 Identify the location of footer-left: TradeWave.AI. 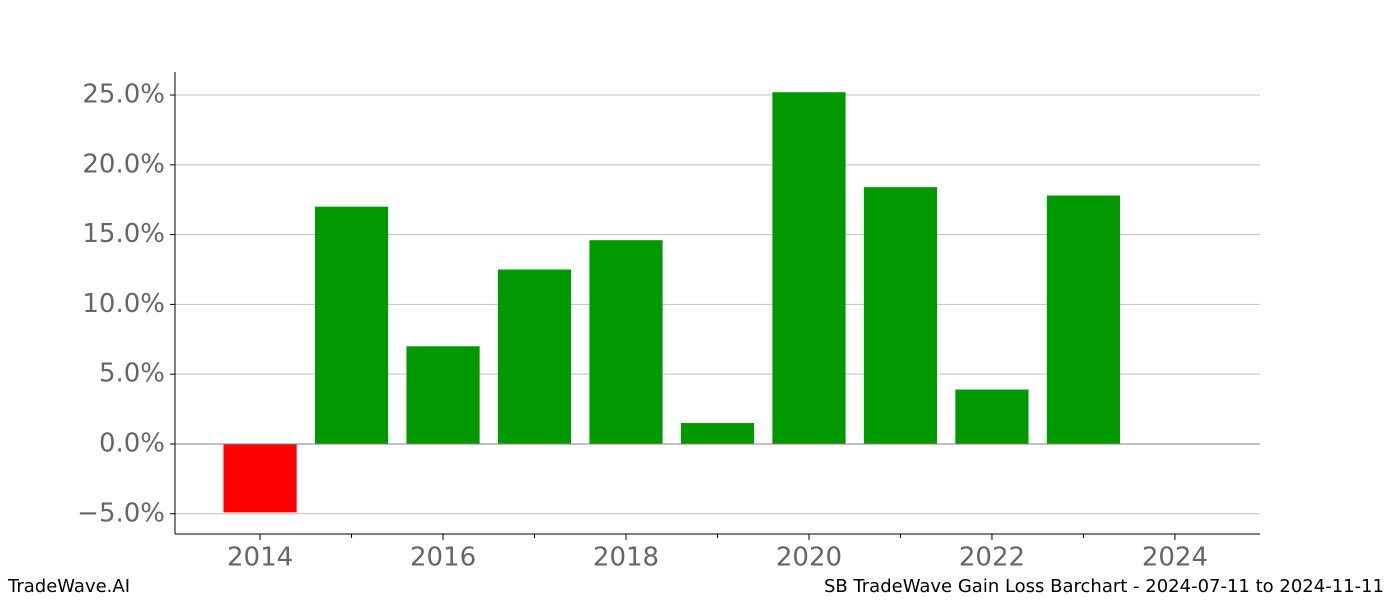
(68, 586).